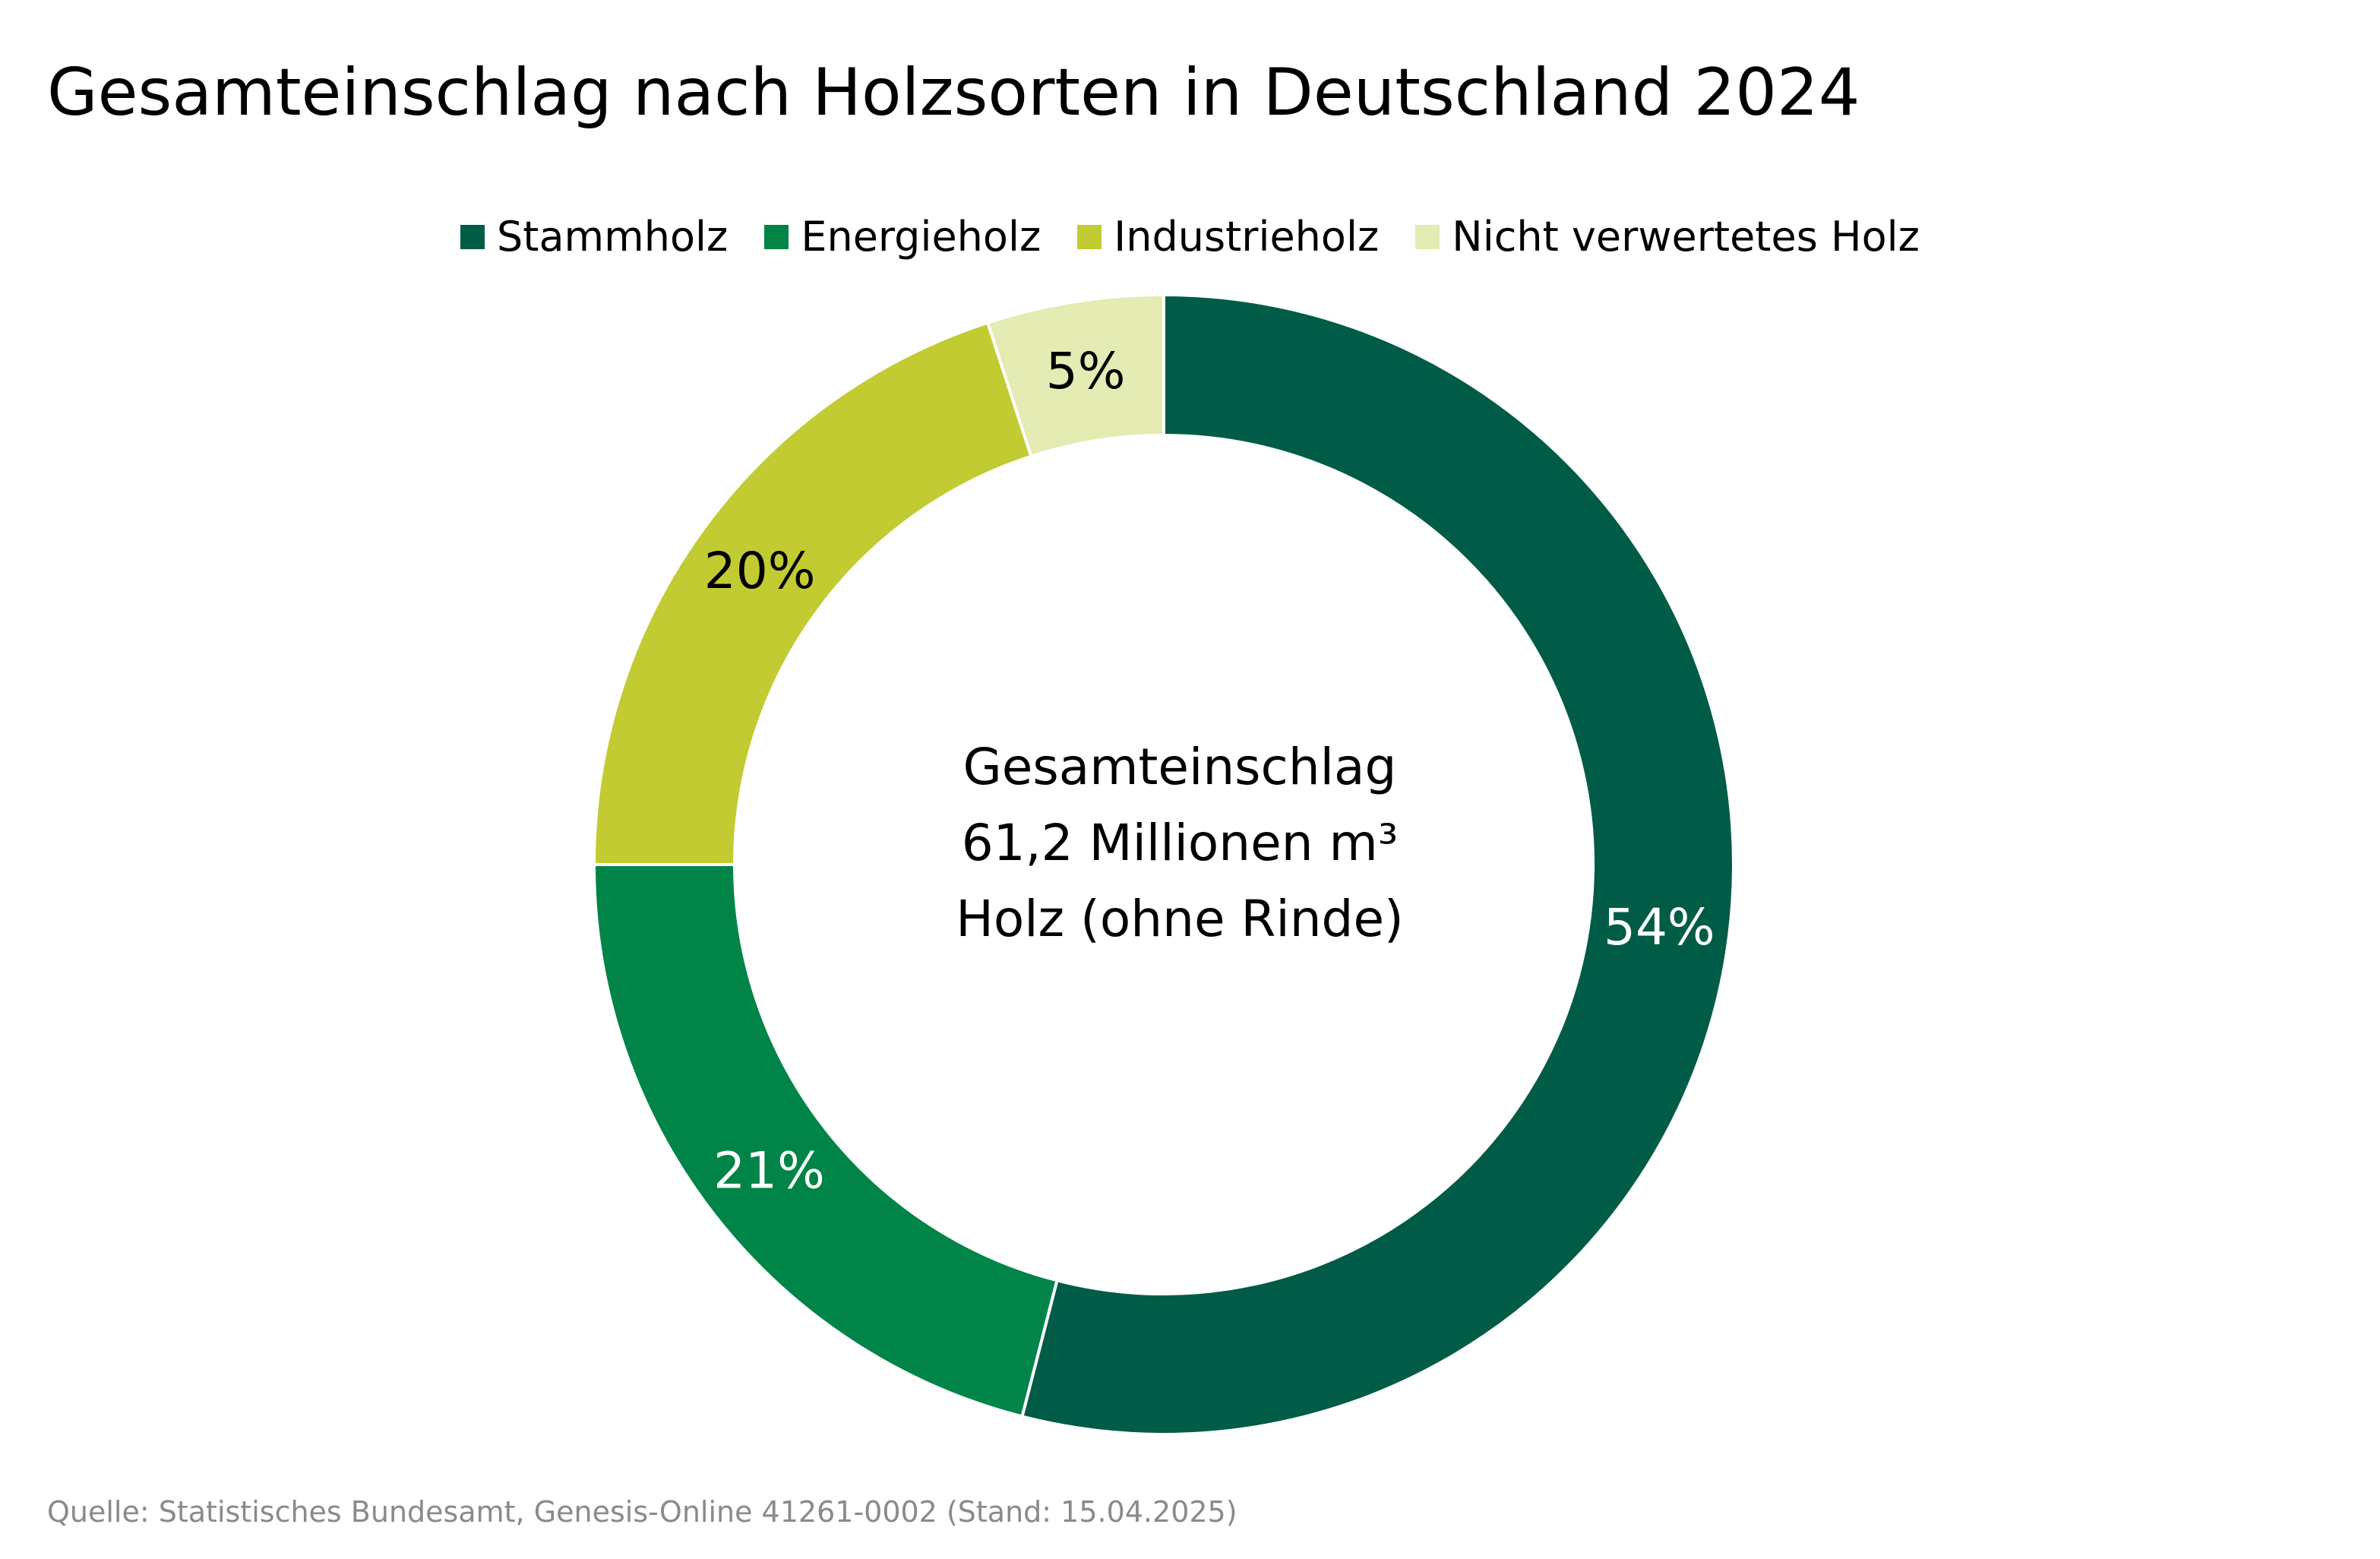  Describe the element at coordinates (776, 237) in the screenshot. I see `legend-swatch-energieholz` at that location.